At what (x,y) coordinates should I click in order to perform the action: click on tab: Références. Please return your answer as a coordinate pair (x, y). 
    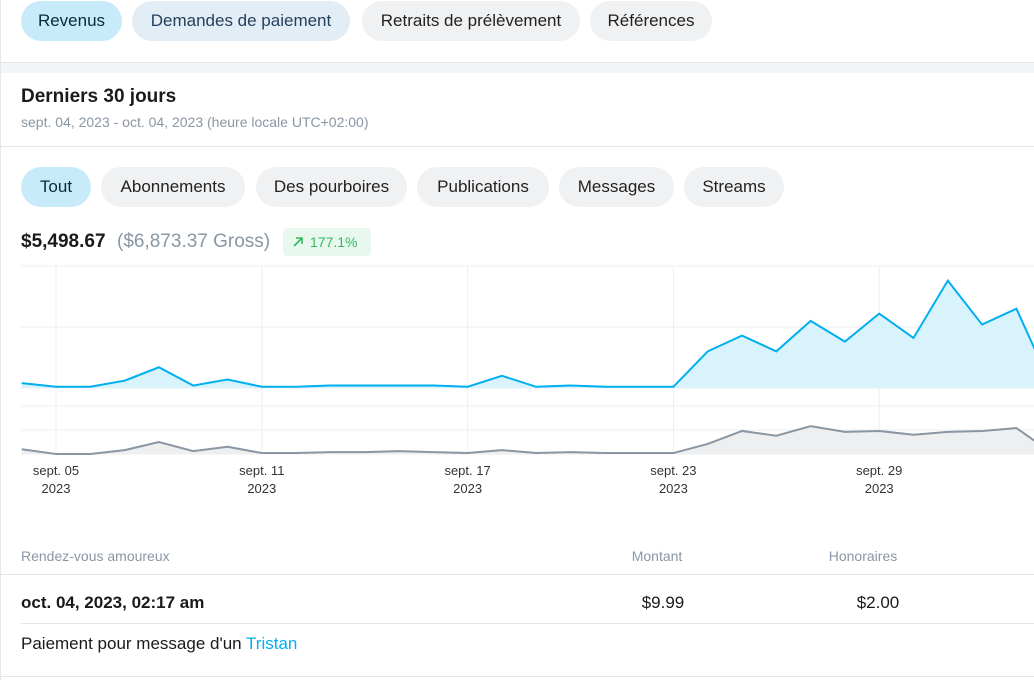
    Looking at the image, I should click on (651, 21).